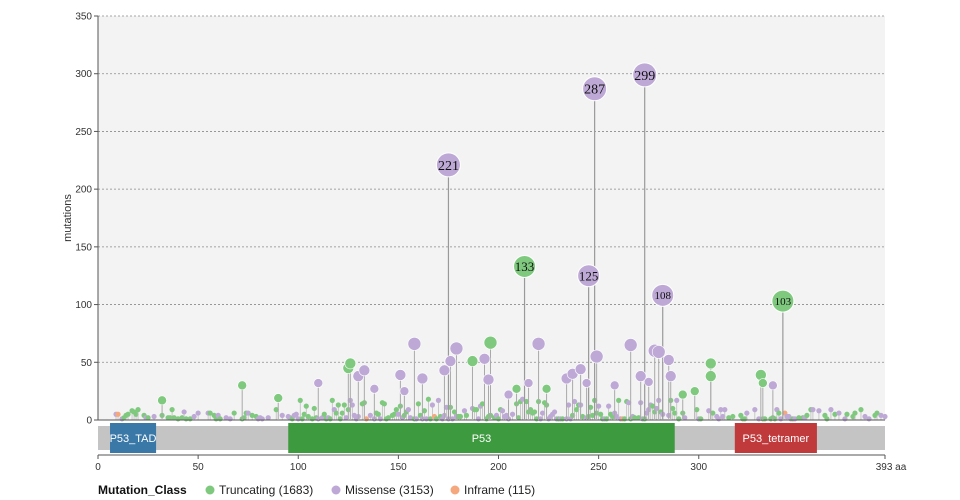  Describe the element at coordinates (598, 467) in the screenshot. I see `x-tick-label: 250` at that location.